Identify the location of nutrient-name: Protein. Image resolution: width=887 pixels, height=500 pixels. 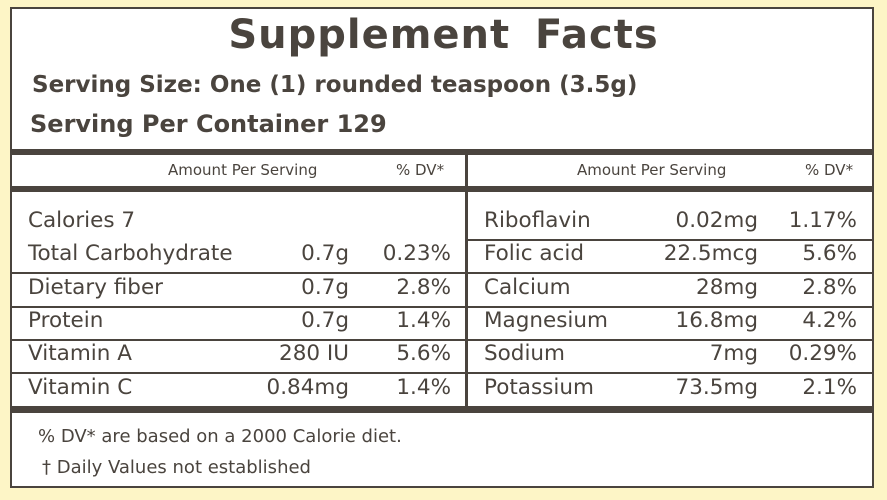
(66, 320).